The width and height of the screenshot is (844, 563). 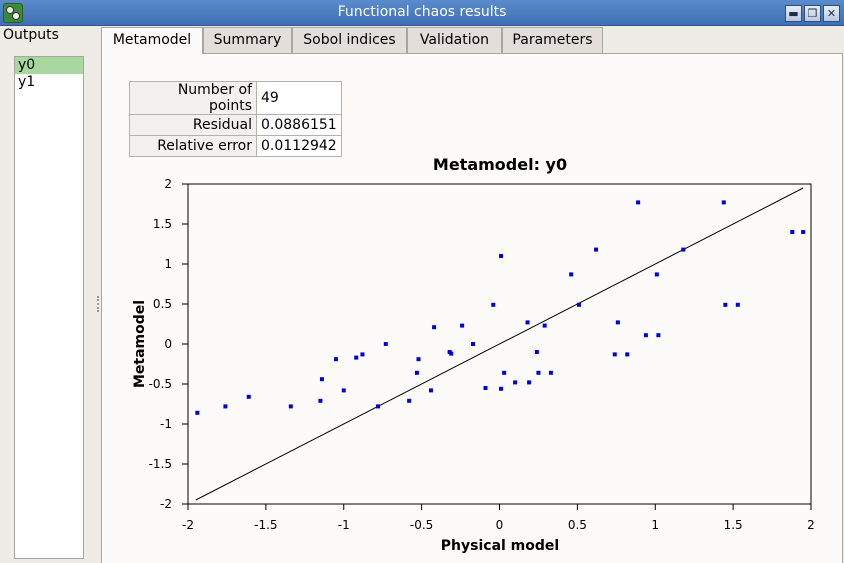 What do you see at coordinates (299, 98) in the screenshot?
I see `stat-value: 49` at bounding box center [299, 98].